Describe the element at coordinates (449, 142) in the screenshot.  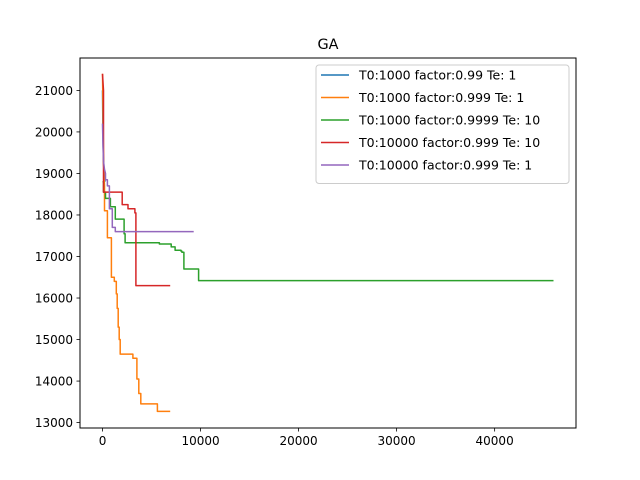
I see `legend-entry-3: T0:10000 factor:0.999 Te: 10` at that location.